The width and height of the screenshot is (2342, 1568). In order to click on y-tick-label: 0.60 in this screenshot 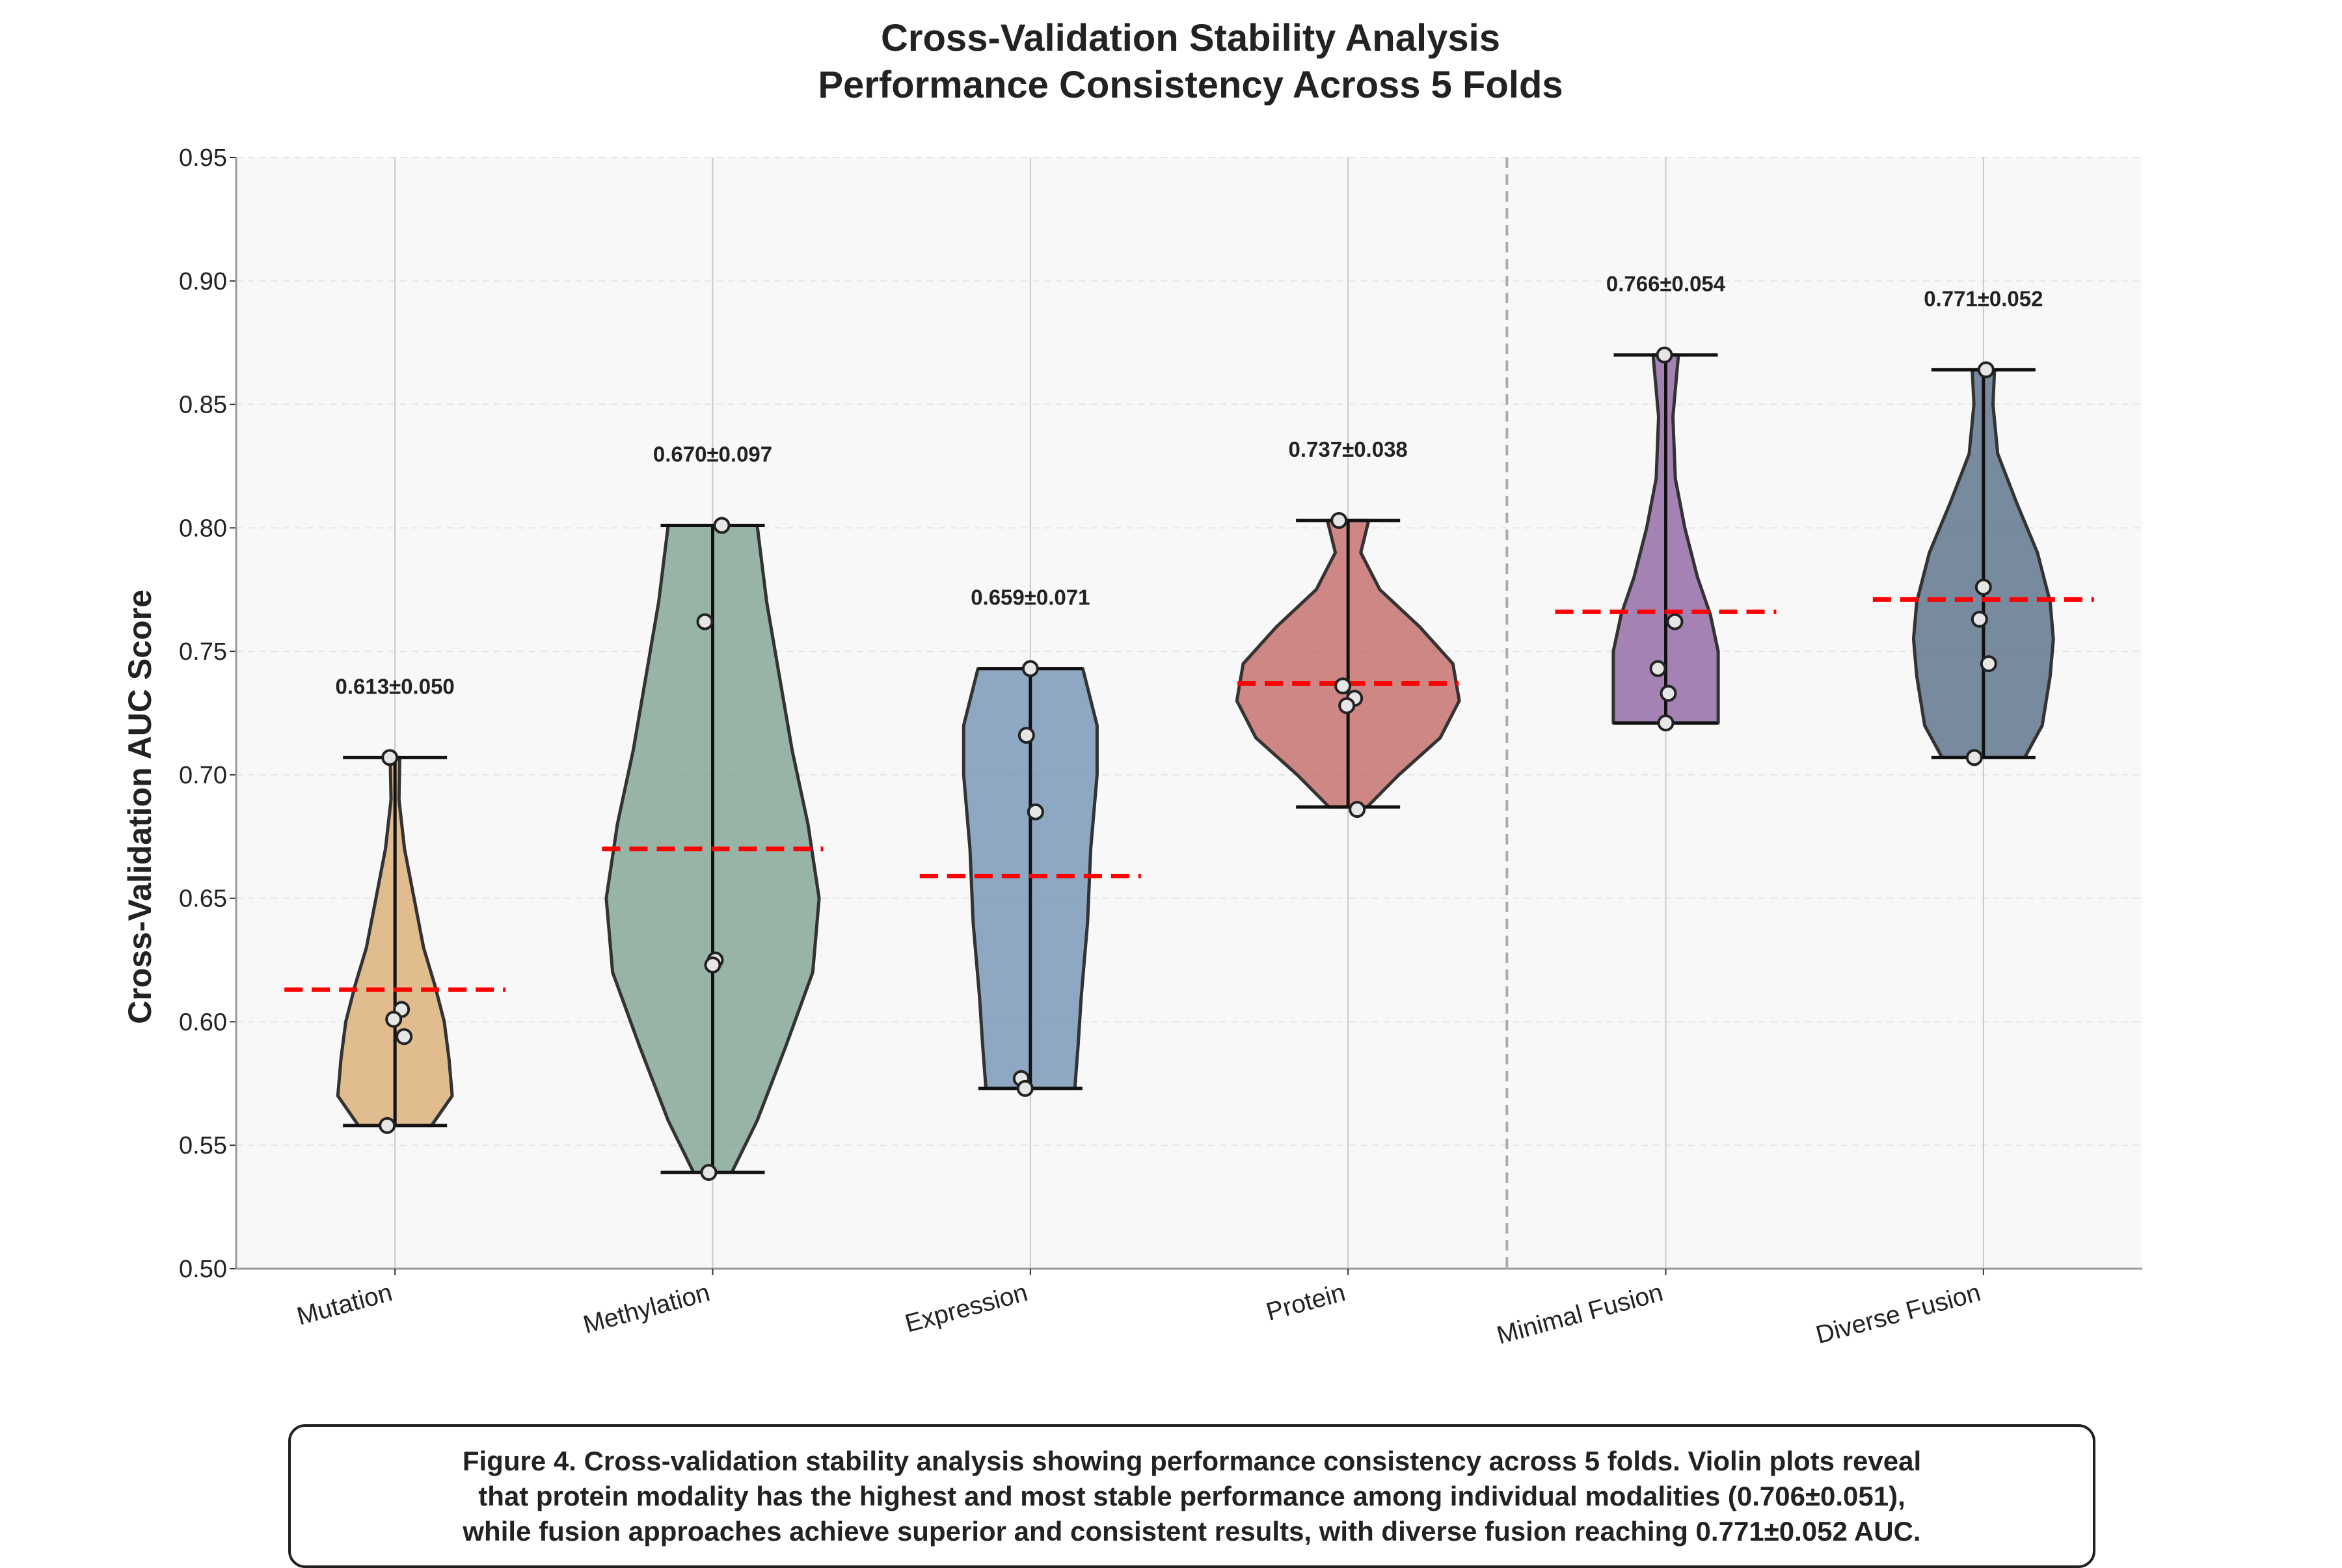, I will do `click(203, 1022)`.